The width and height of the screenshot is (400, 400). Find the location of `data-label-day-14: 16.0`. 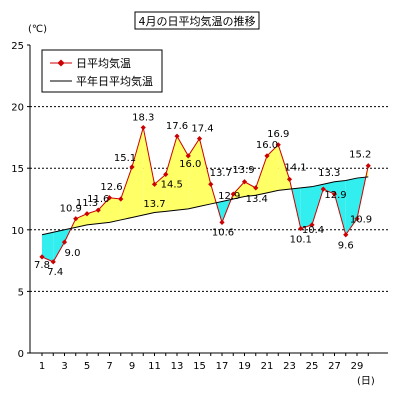

data-label-day-14: 16.0 is located at coordinates (190, 164).